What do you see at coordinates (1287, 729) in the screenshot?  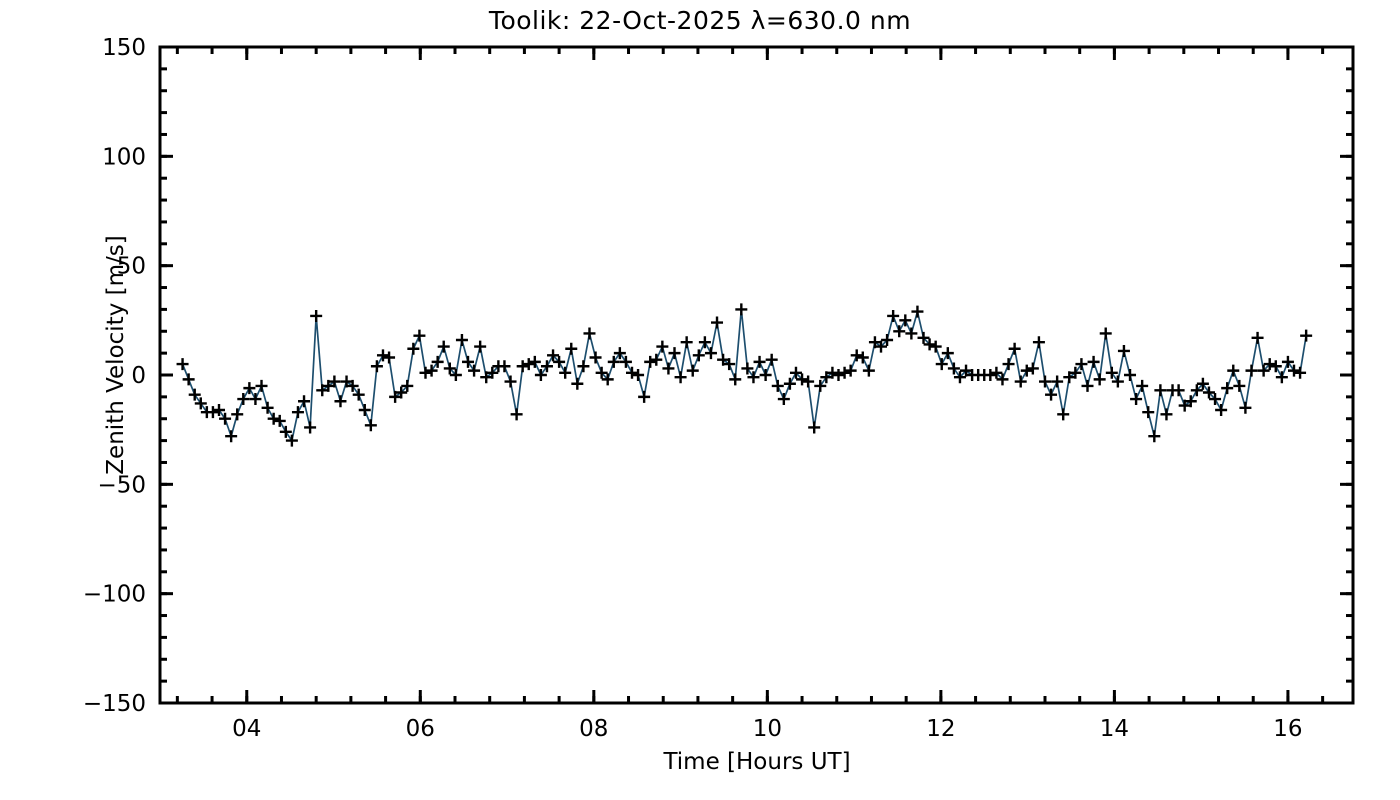 I see `x-tick-label: 16` at bounding box center [1287, 729].